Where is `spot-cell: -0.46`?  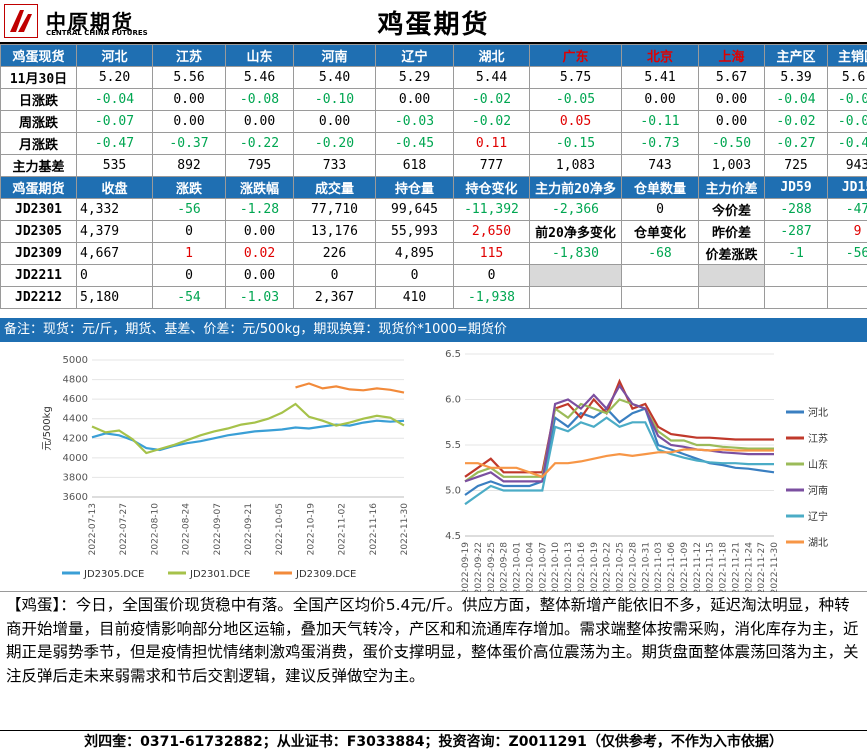
spot-cell: -0.46 is located at coordinates (847, 143).